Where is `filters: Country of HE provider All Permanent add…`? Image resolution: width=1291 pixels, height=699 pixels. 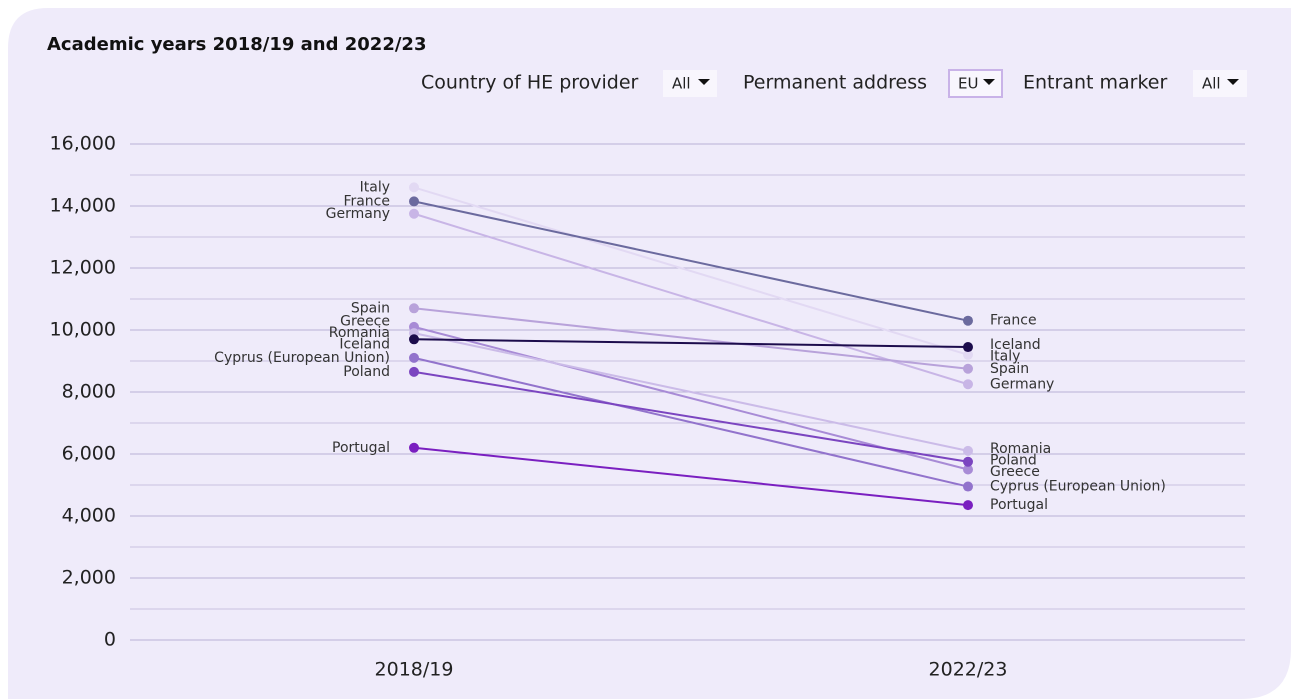
filters: Country of HE provider All Permanent add… is located at coordinates (834, 83).